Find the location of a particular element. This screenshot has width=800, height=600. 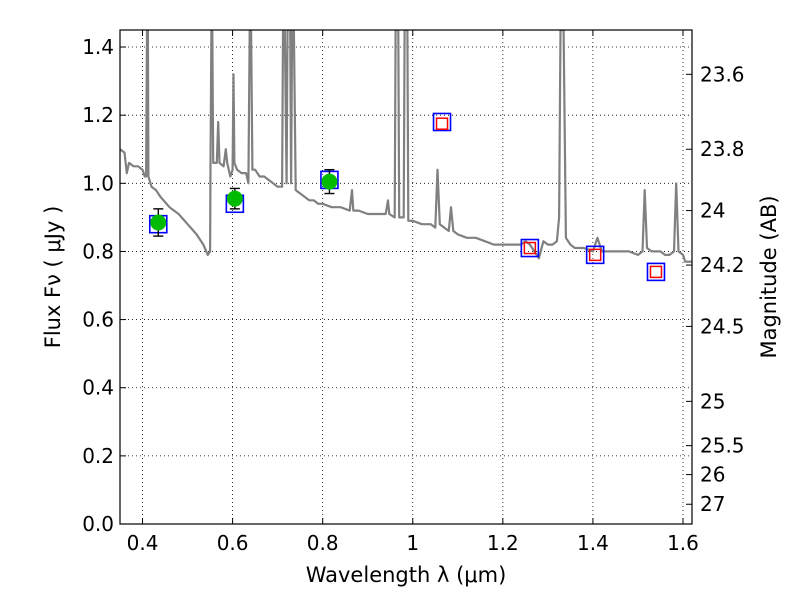

y2-tick-label: 24 is located at coordinates (712, 211).